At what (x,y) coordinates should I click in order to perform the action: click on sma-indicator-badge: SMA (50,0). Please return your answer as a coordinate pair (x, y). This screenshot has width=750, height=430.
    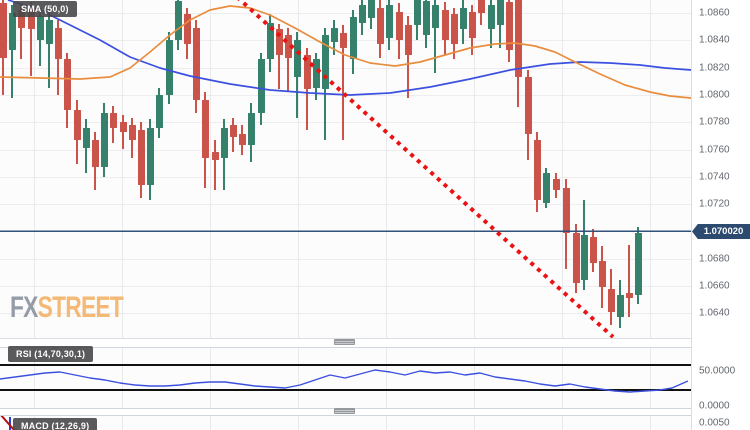
    Looking at the image, I should click on (45, 9).